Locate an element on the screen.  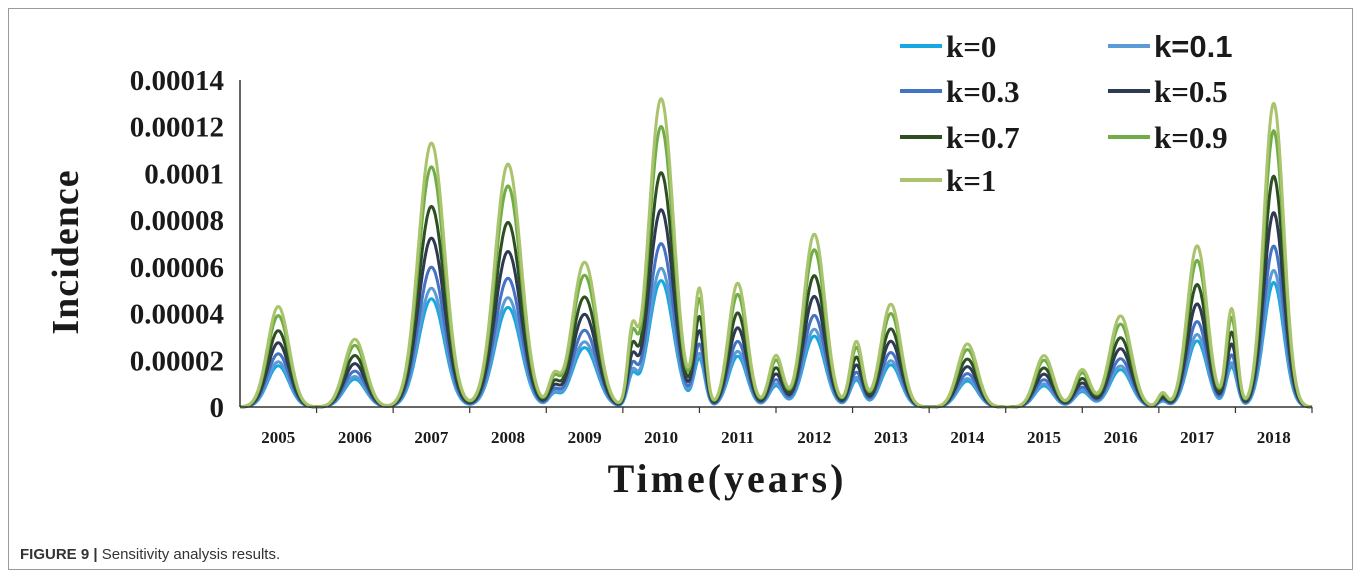
x-tick-label: 2017 is located at coordinates (1197, 437).